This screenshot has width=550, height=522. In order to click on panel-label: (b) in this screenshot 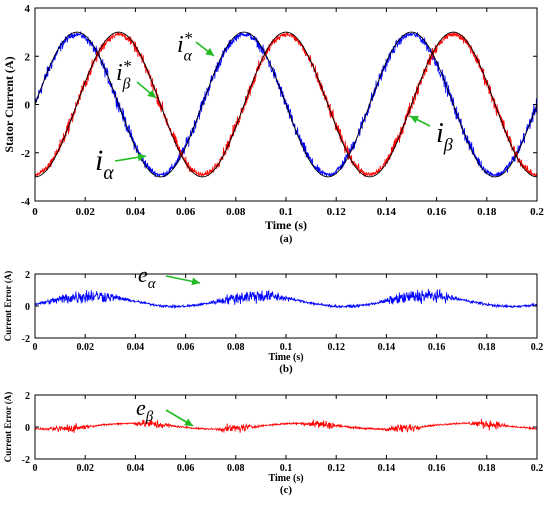, I will do `click(286, 369)`.